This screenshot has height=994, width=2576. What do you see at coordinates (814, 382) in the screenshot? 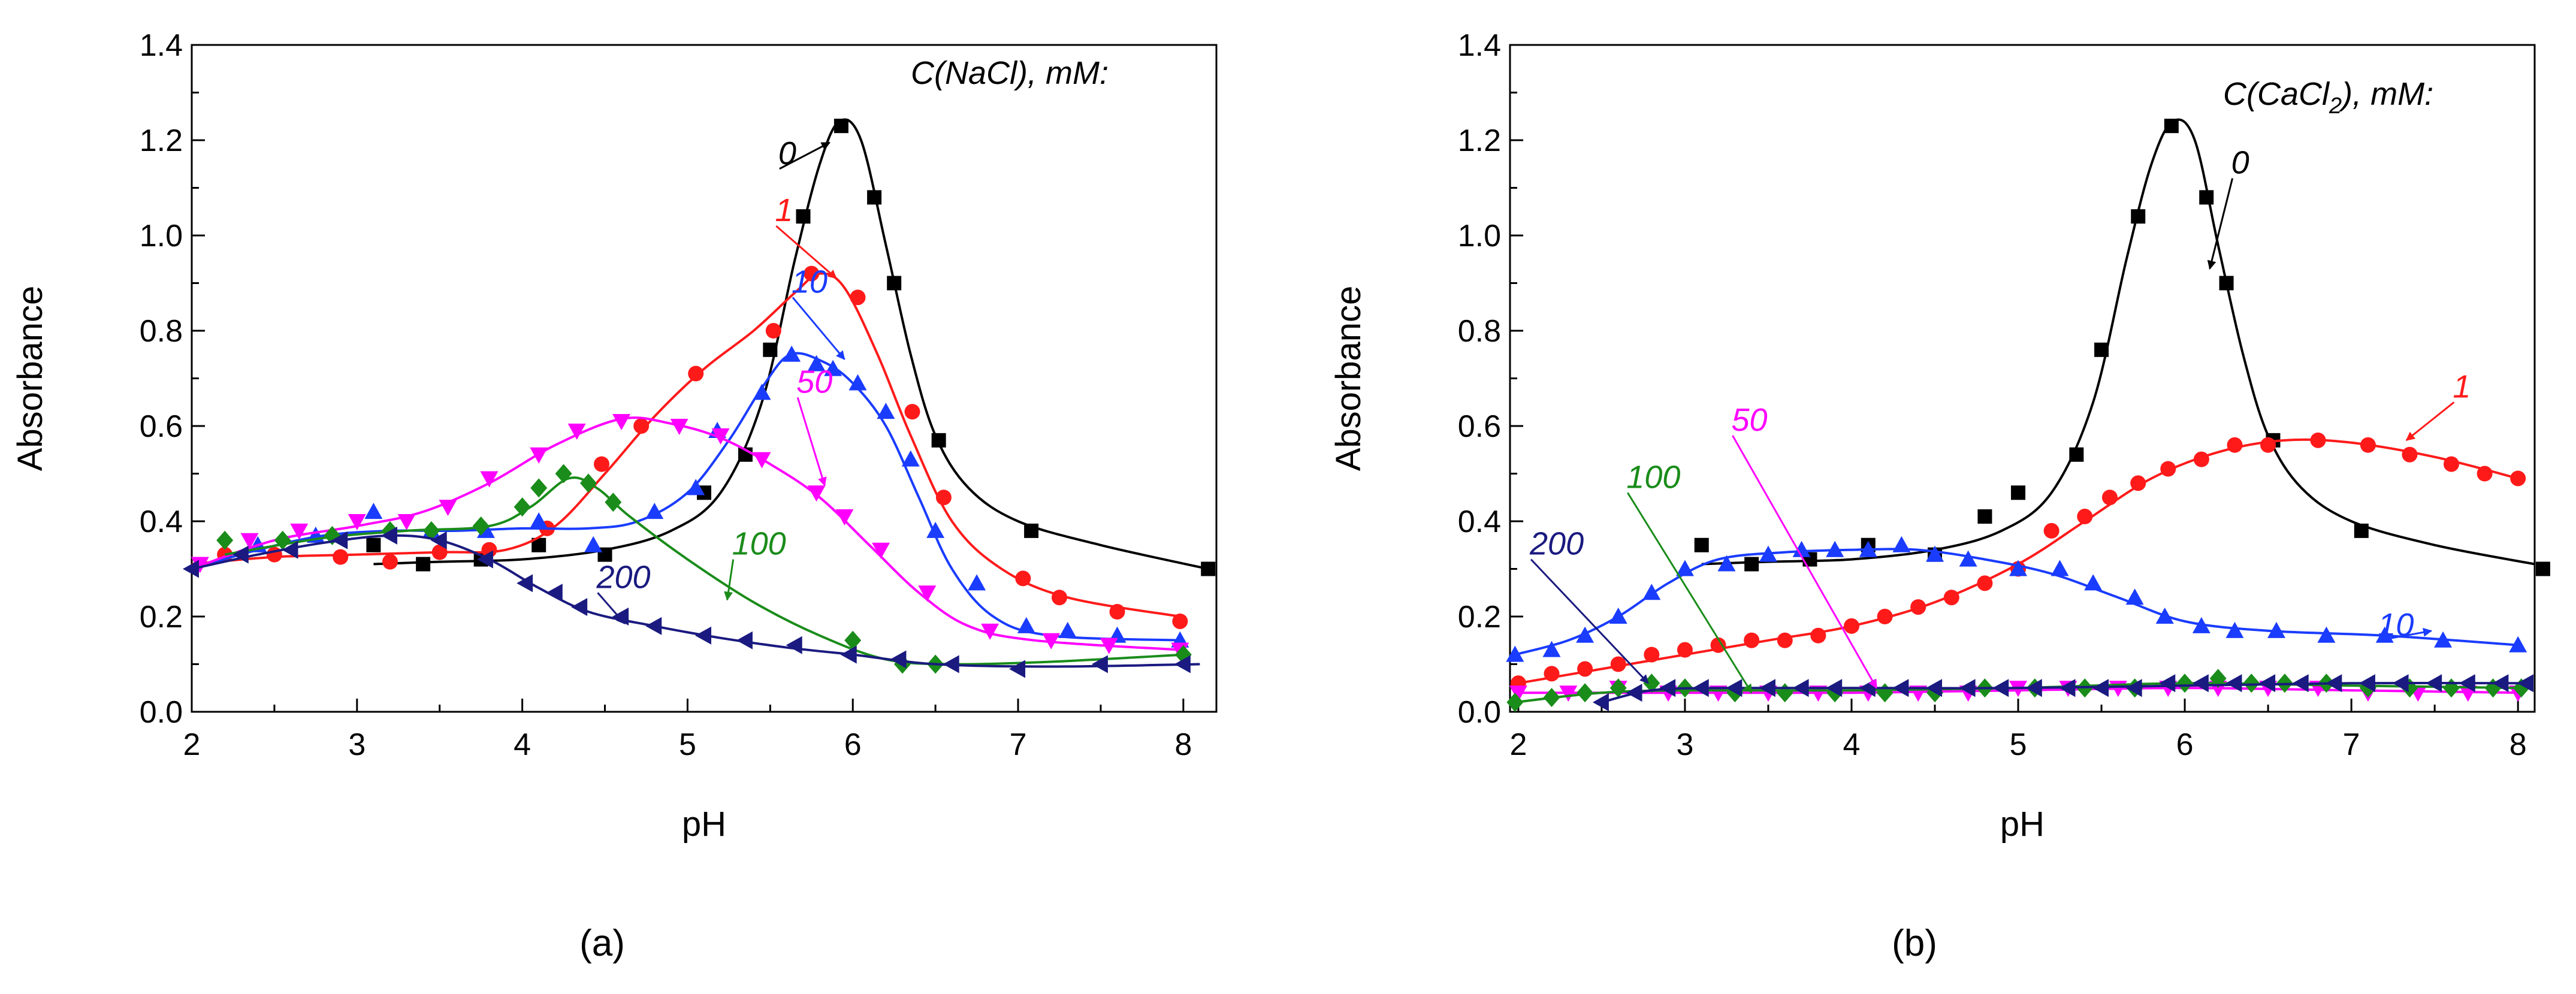
I see `annotation-label: 50` at bounding box center [814, 382].